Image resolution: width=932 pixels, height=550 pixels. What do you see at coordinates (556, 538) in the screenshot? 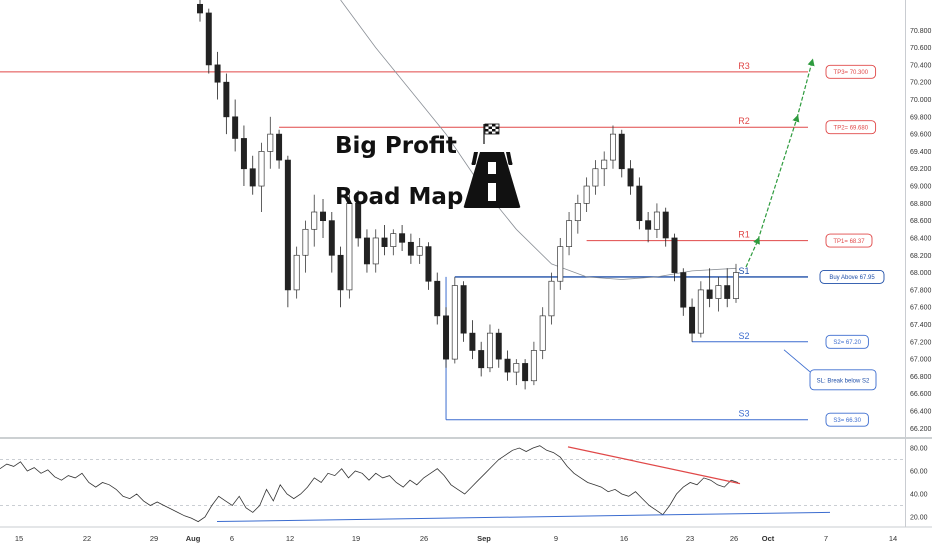
I see `time-tick-label: 9` at bounding box center [556, 538].